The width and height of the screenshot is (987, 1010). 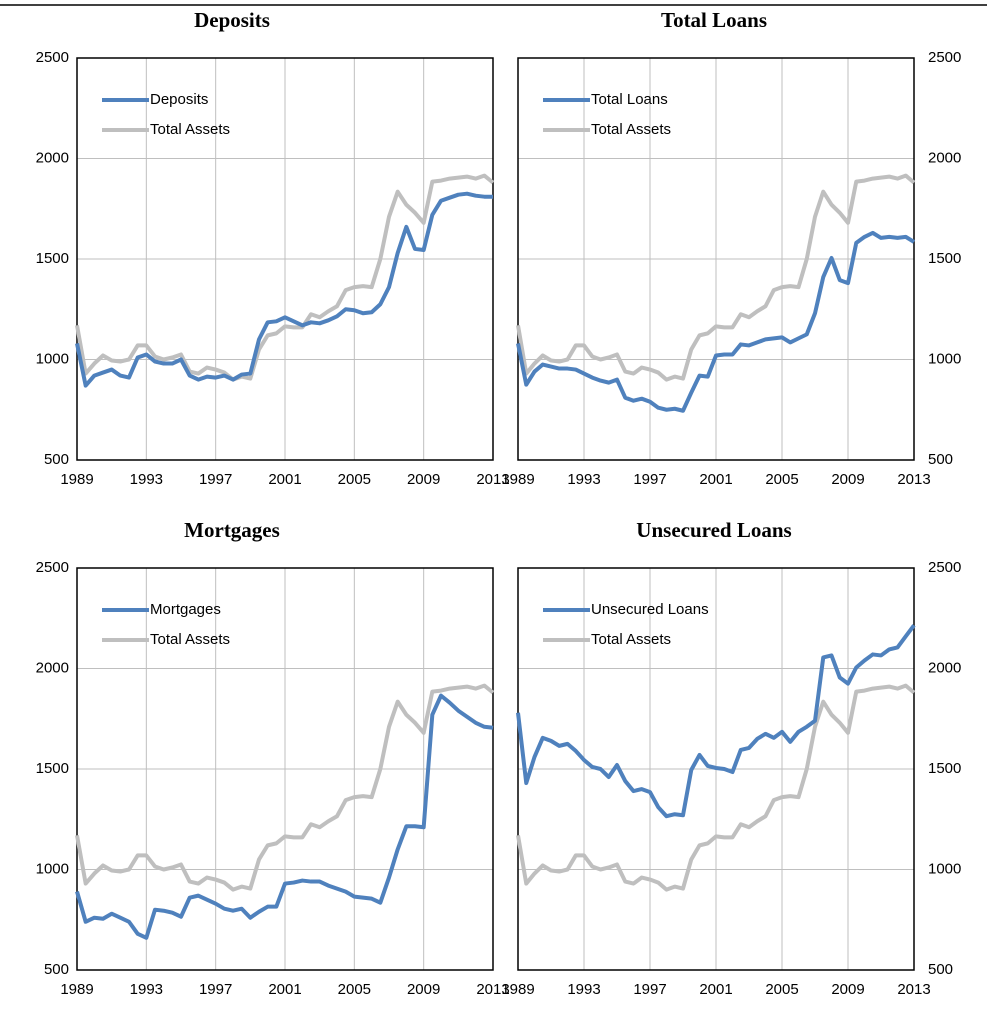 What do you see at coordinates (179, 99) in the screenshot?
I see `legend-label: Deposits` at bounding box center [179, 99].